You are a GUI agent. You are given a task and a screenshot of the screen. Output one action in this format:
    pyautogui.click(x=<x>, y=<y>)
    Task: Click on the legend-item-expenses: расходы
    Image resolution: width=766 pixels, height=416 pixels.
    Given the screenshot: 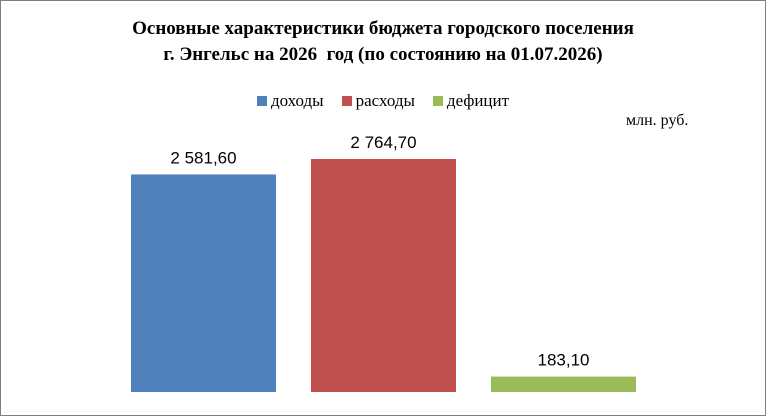 What is the action you would take?
    pyautogui.click(x=378, y=101)
    